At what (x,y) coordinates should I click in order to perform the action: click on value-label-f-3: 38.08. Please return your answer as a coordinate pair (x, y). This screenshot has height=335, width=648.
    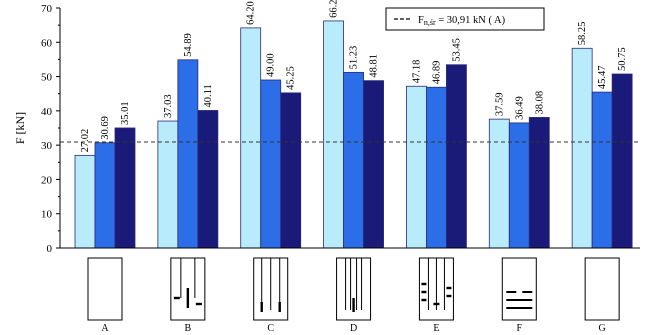
    Looking at the image, I should click on (539, 103).